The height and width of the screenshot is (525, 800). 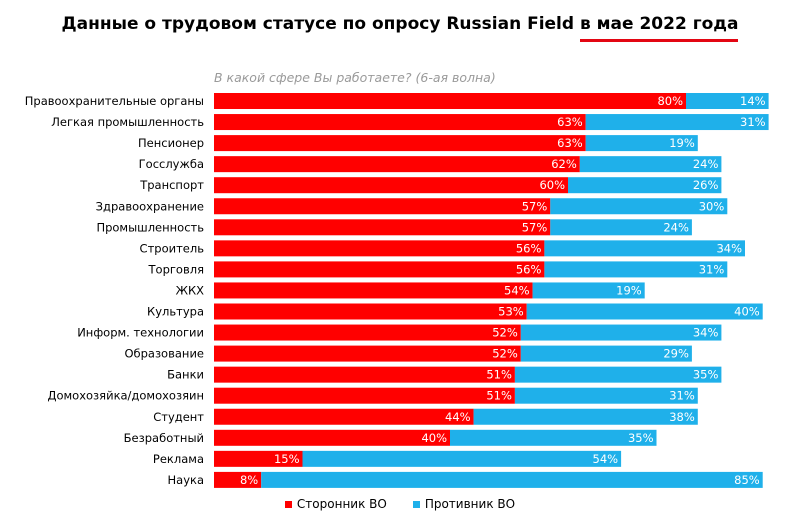 I want to click on data-label-support: 15%, so click(x=287, y=459).